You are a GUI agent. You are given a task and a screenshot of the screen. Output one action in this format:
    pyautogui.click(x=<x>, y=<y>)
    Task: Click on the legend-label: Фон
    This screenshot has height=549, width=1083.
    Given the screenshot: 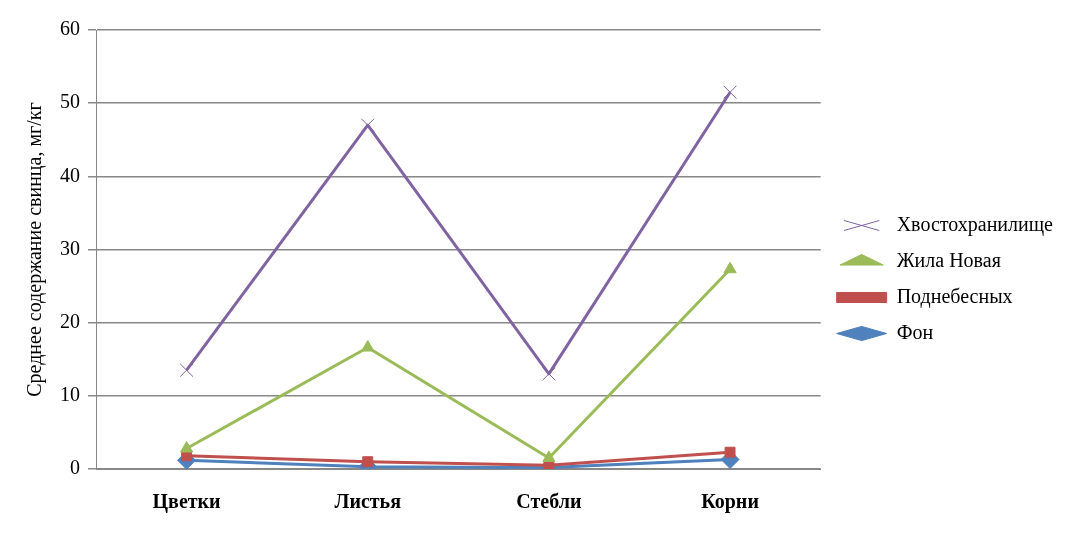 What is the action you would take?
    pyautogui.click(x=915, y=331)
    